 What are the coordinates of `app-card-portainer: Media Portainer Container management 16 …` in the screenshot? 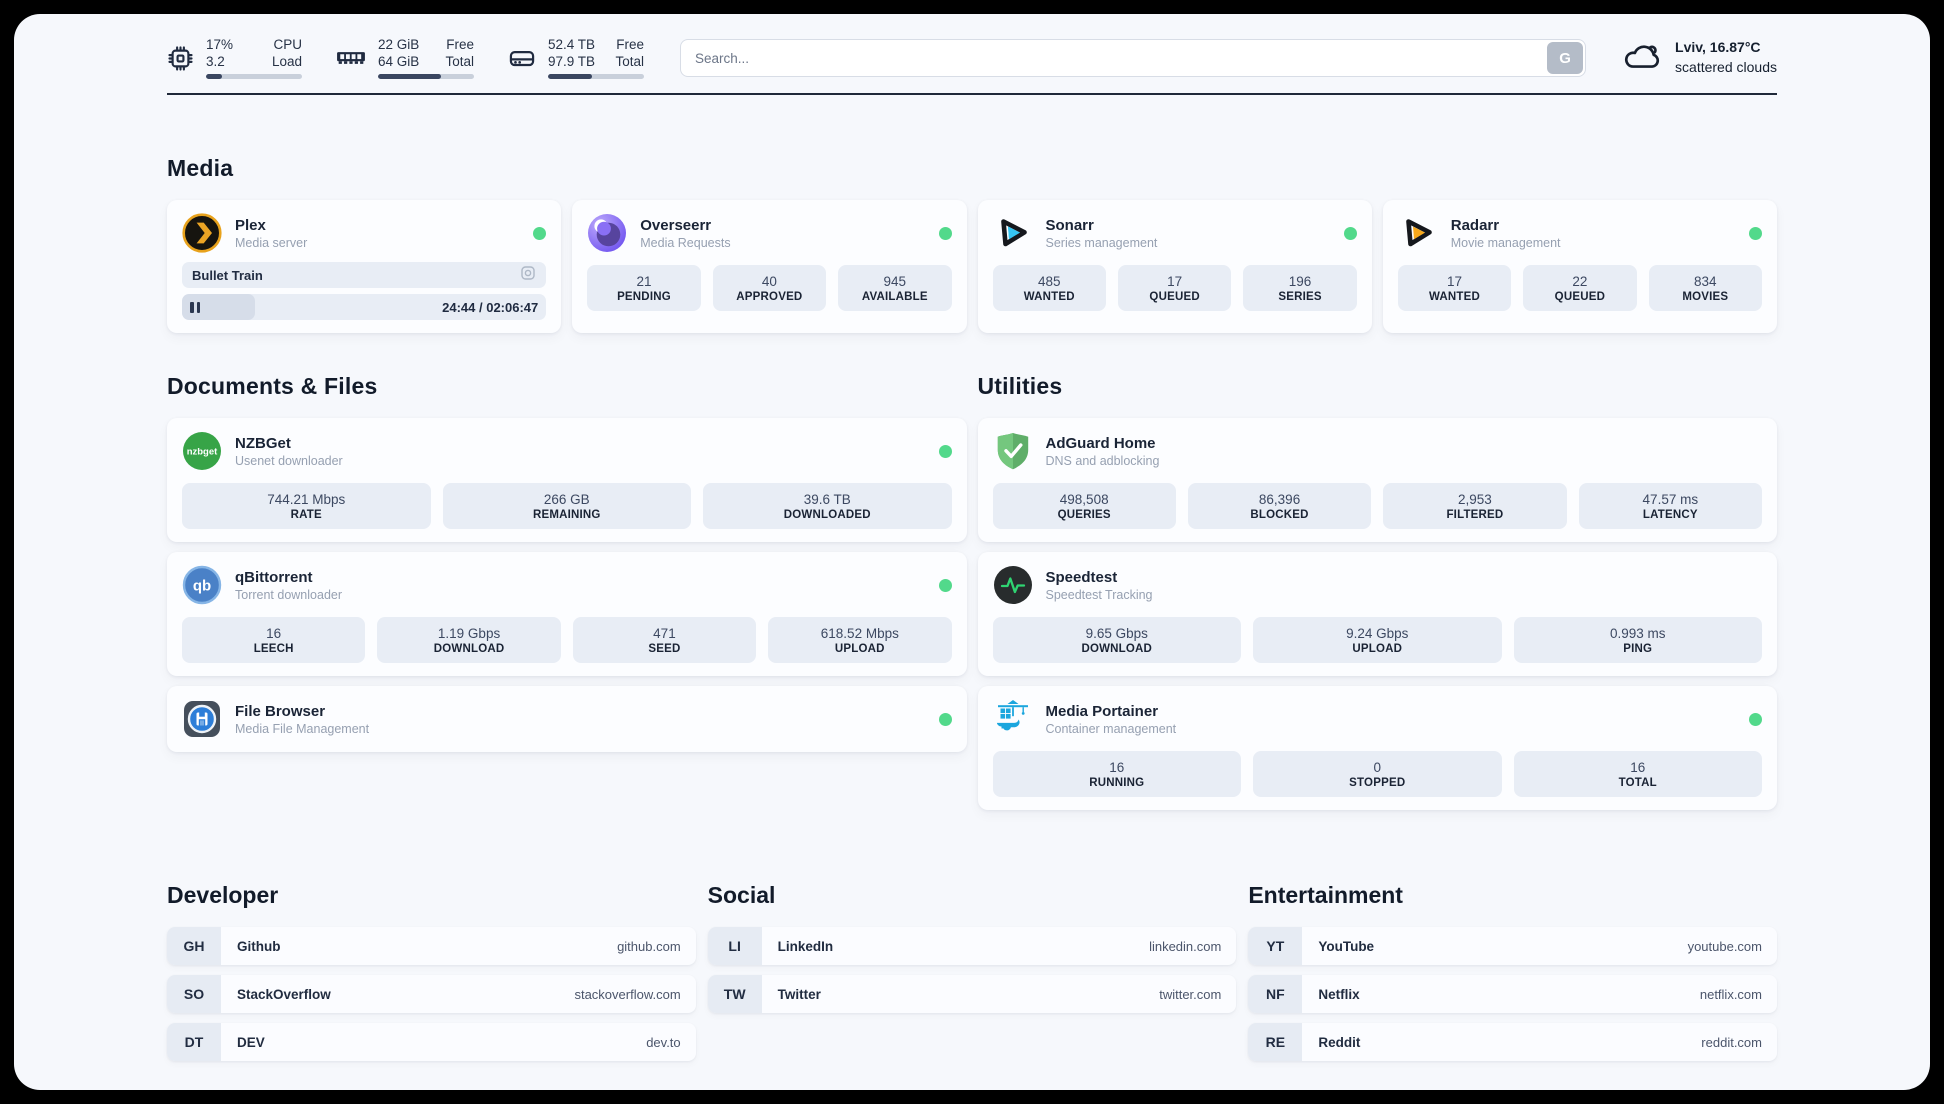 It's located at (1377, 748).